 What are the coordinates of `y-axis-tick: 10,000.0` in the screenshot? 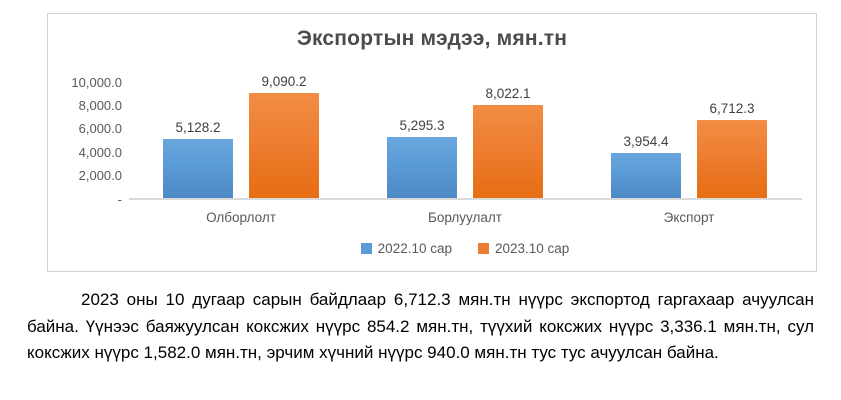 It's located at (96, 82).